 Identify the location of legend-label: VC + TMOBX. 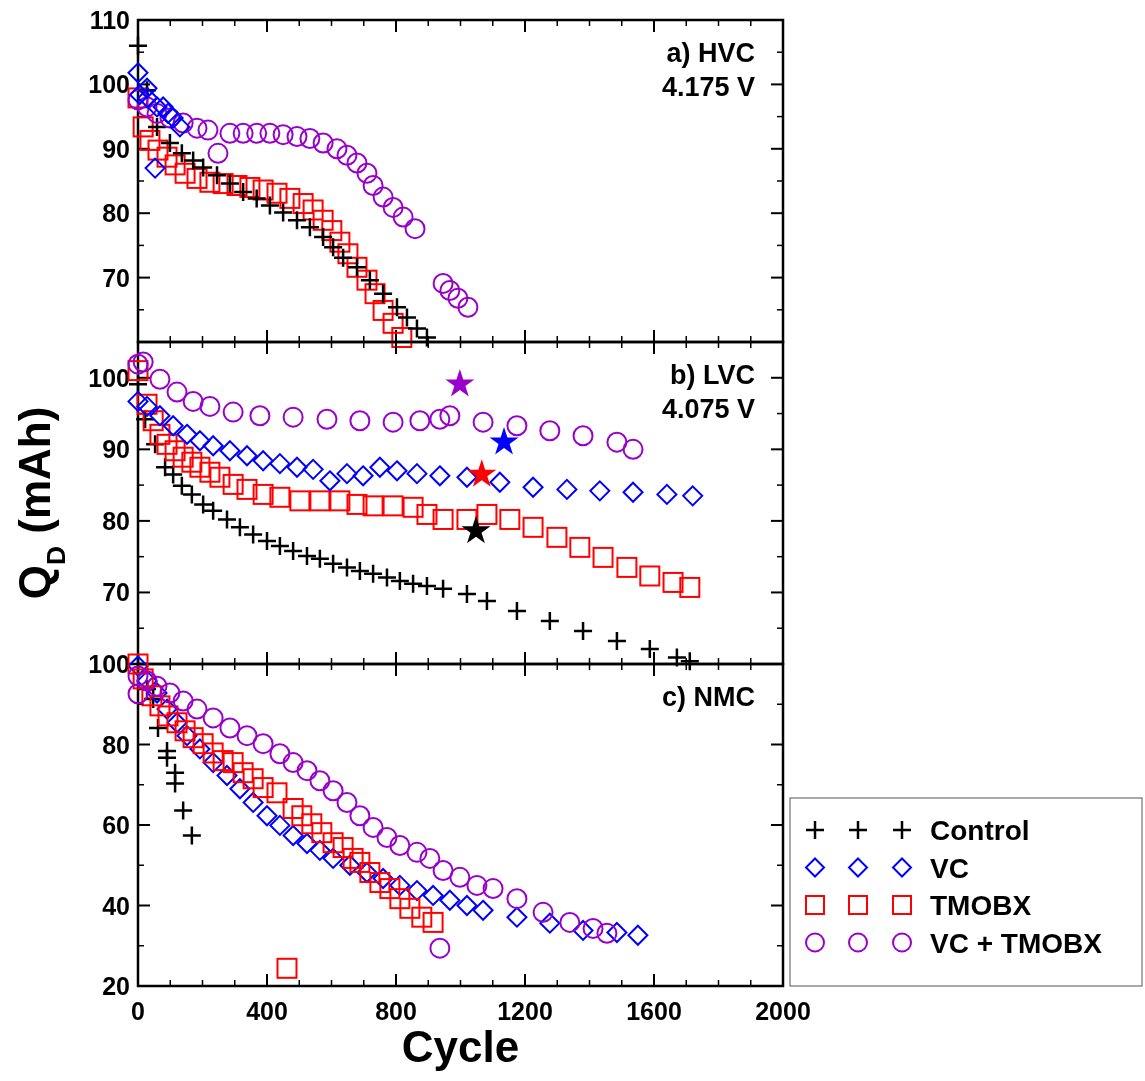
(1016, 943).